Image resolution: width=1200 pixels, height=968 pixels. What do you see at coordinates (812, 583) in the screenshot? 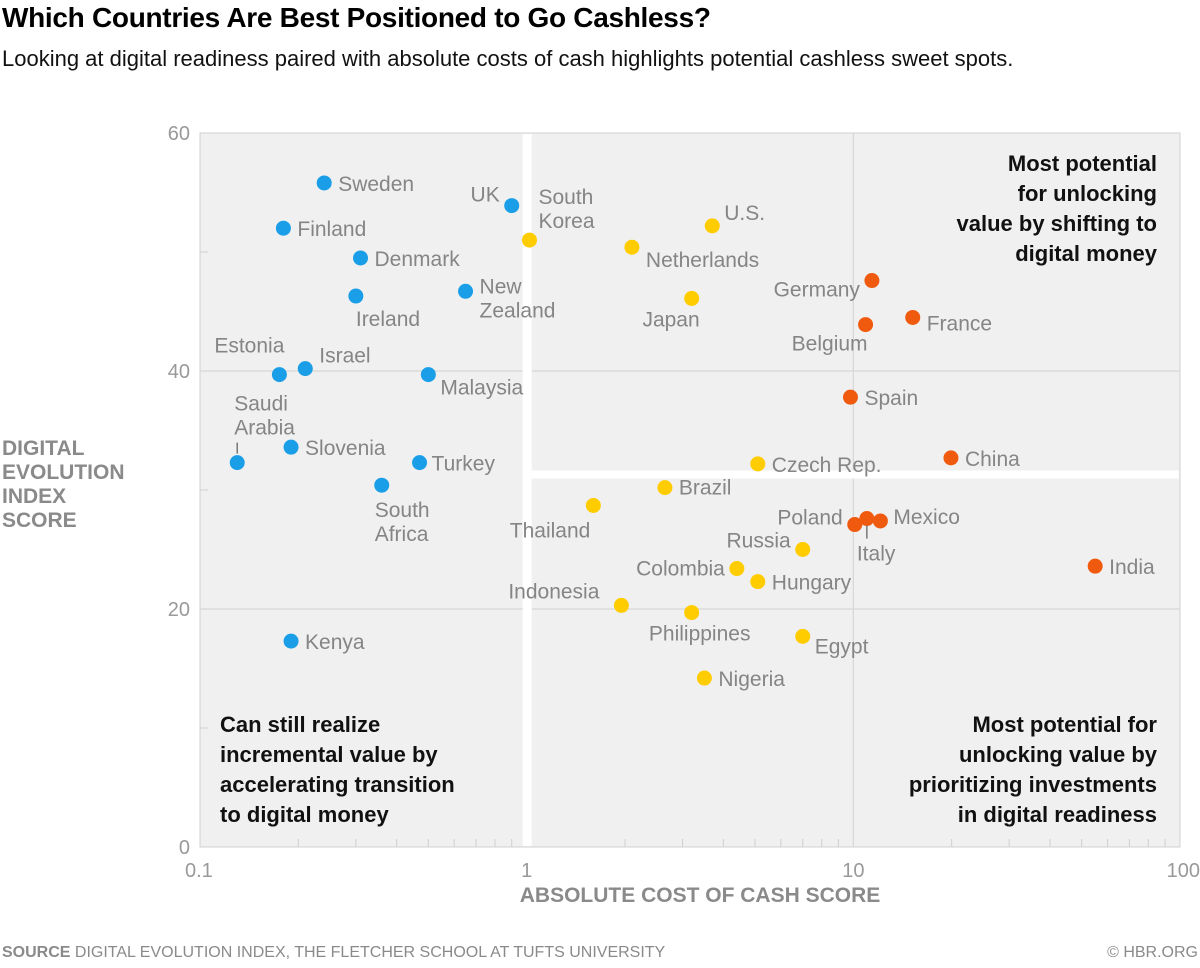
I see `label-hungary: Hungary` at bounding box center [812, 583].